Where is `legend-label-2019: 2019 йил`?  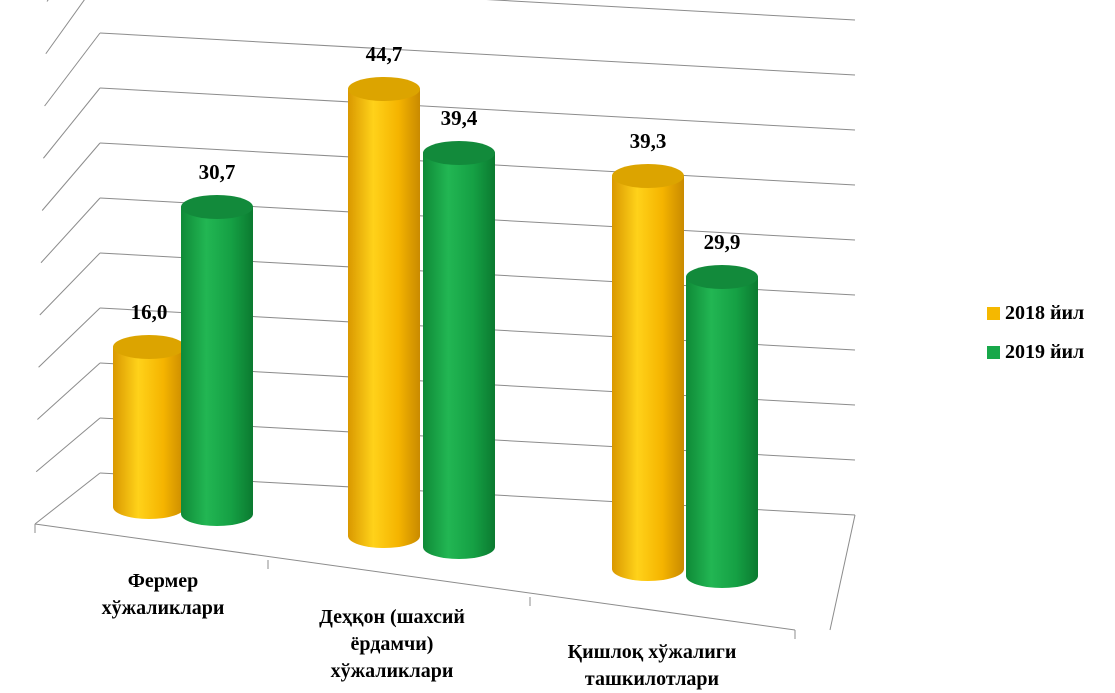 legend-label-2019: 2019 йил is located at coordinates (1045, 351).